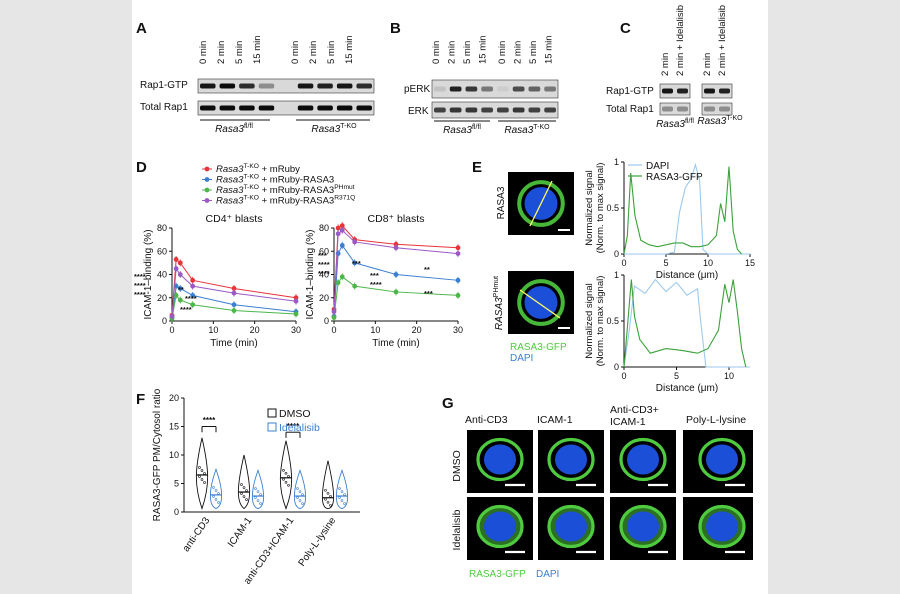 This screenshot has height=594, width=900. I want to click on x-tick-label: 5, so click(676, 376).